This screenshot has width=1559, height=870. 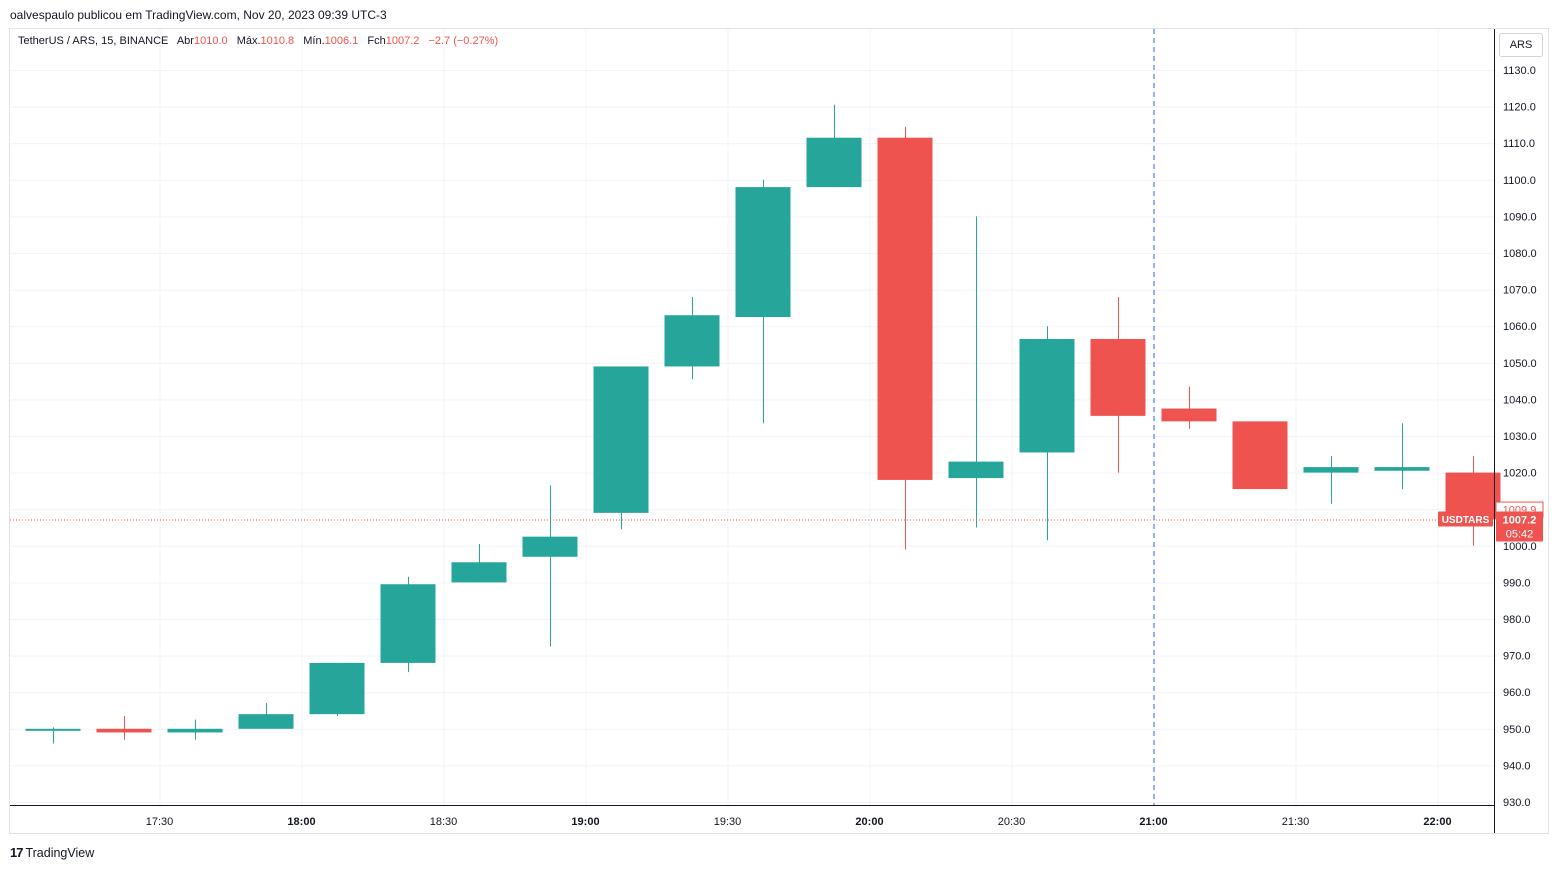 What do you see at coordinates (728, 822) in the screenshot?
I see `x-tick-label: 19:30` at bounding box center [728, 822].